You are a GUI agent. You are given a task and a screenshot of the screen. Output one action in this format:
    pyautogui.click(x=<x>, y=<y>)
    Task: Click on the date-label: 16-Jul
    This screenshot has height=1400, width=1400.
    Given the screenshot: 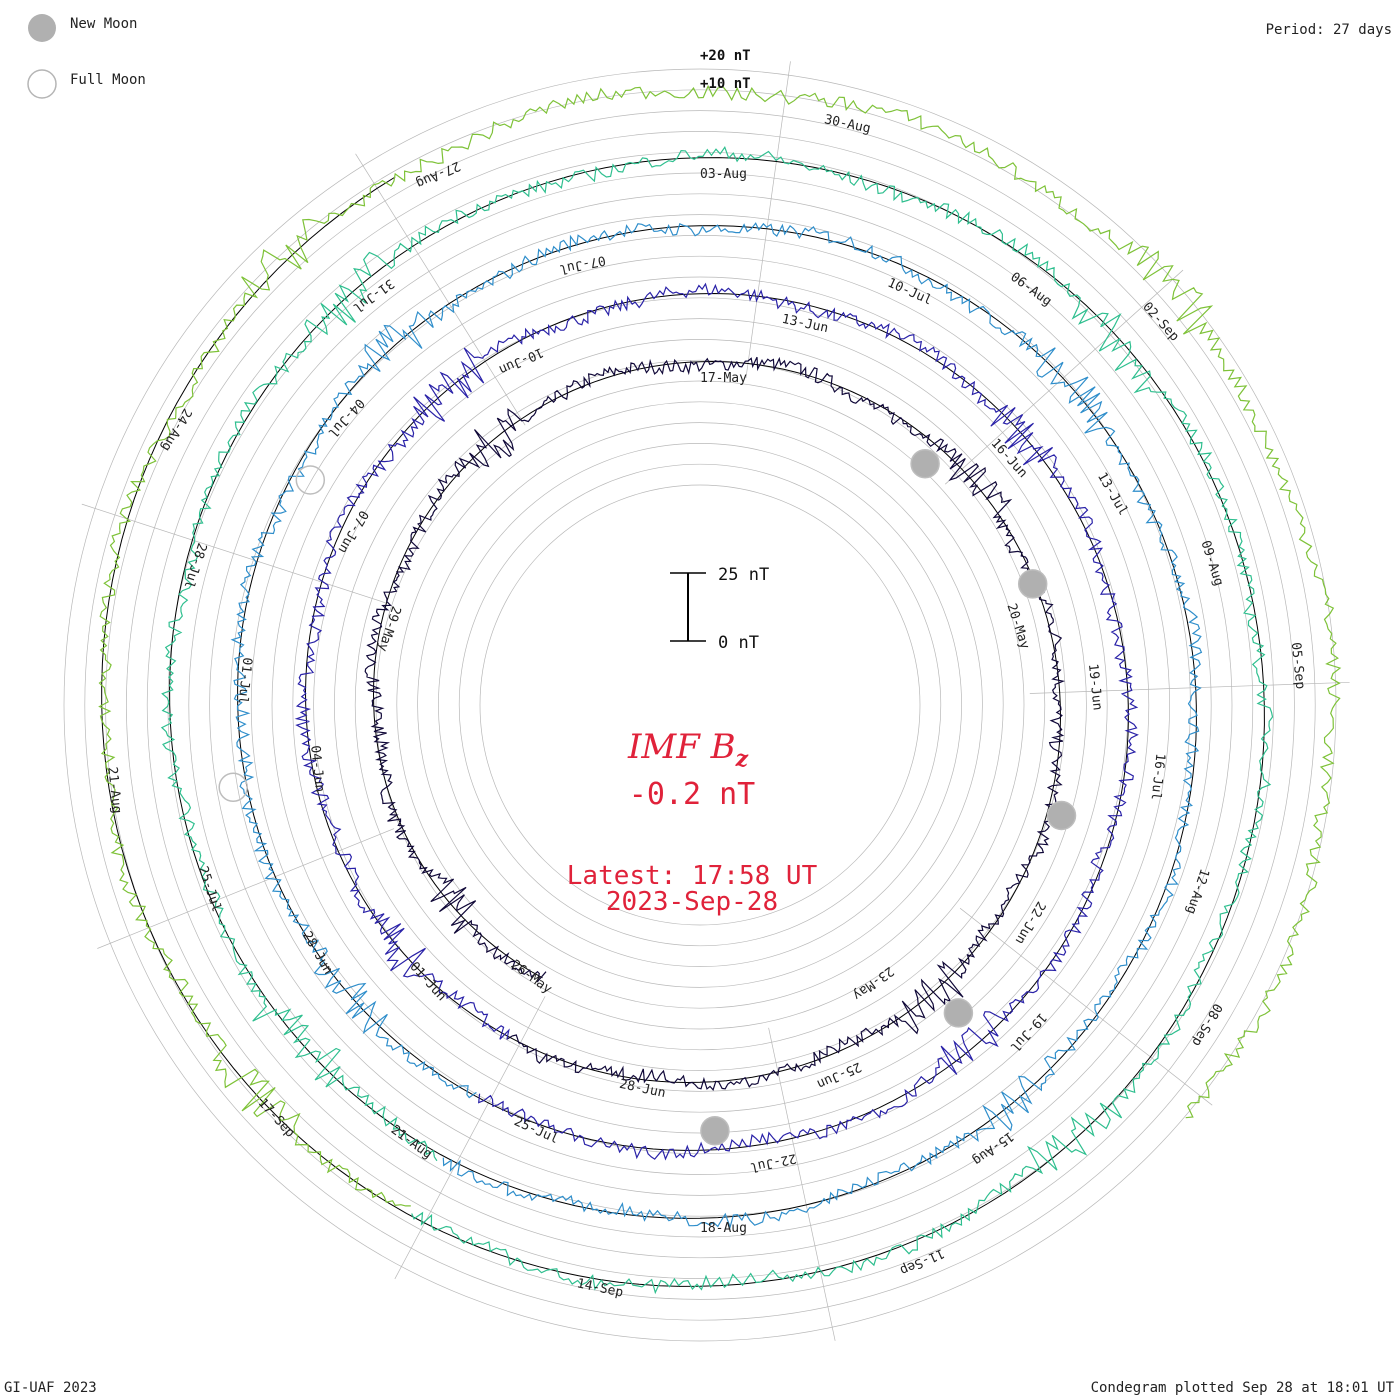 What is the action you would take?
    pyautogui.click(x=1158, y=777)
    